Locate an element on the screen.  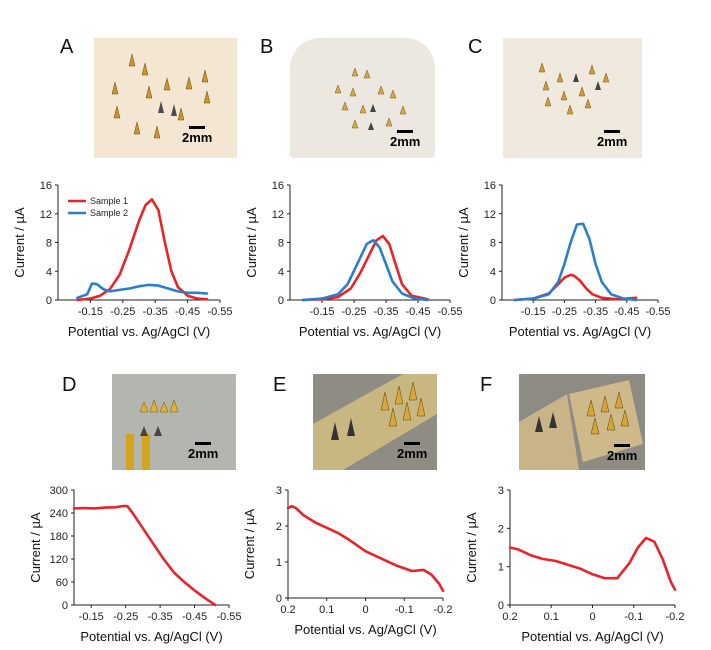
x-tick-label-d: -0.55 is located at coordinates (228, 617).